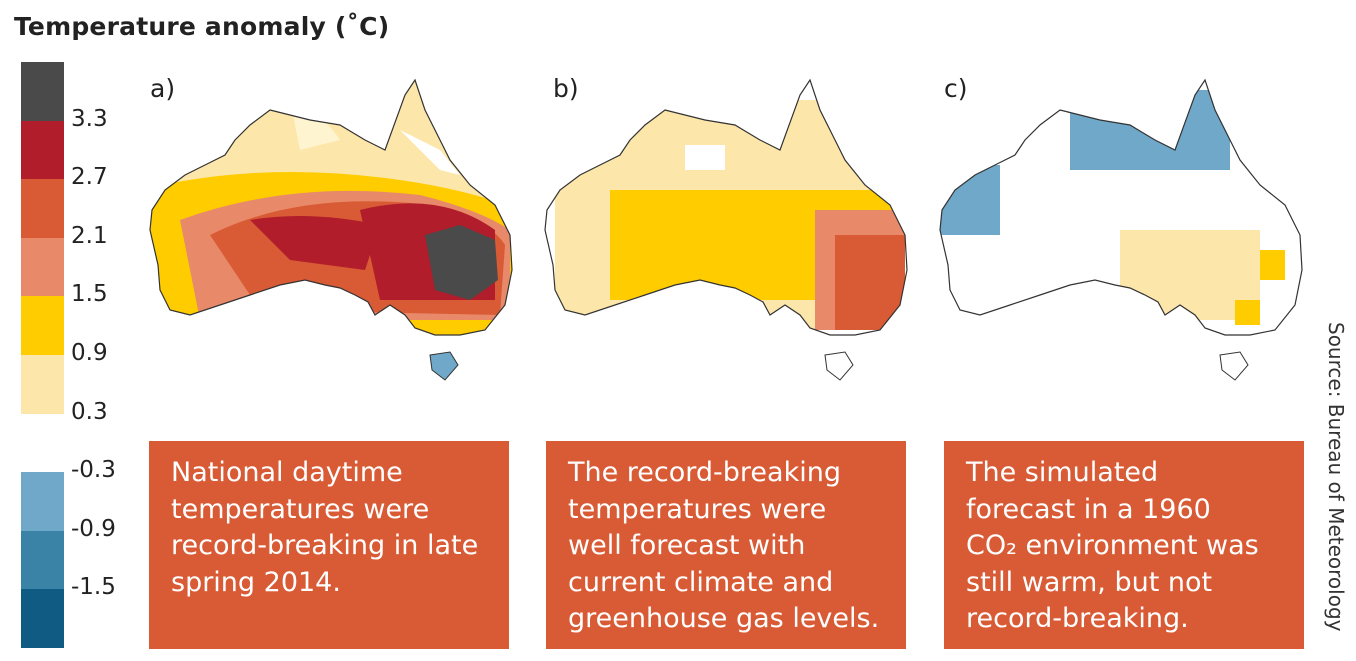 This screenshot has width=1356, height=661. I want to click on color-scale-bar, so click(42, 355).